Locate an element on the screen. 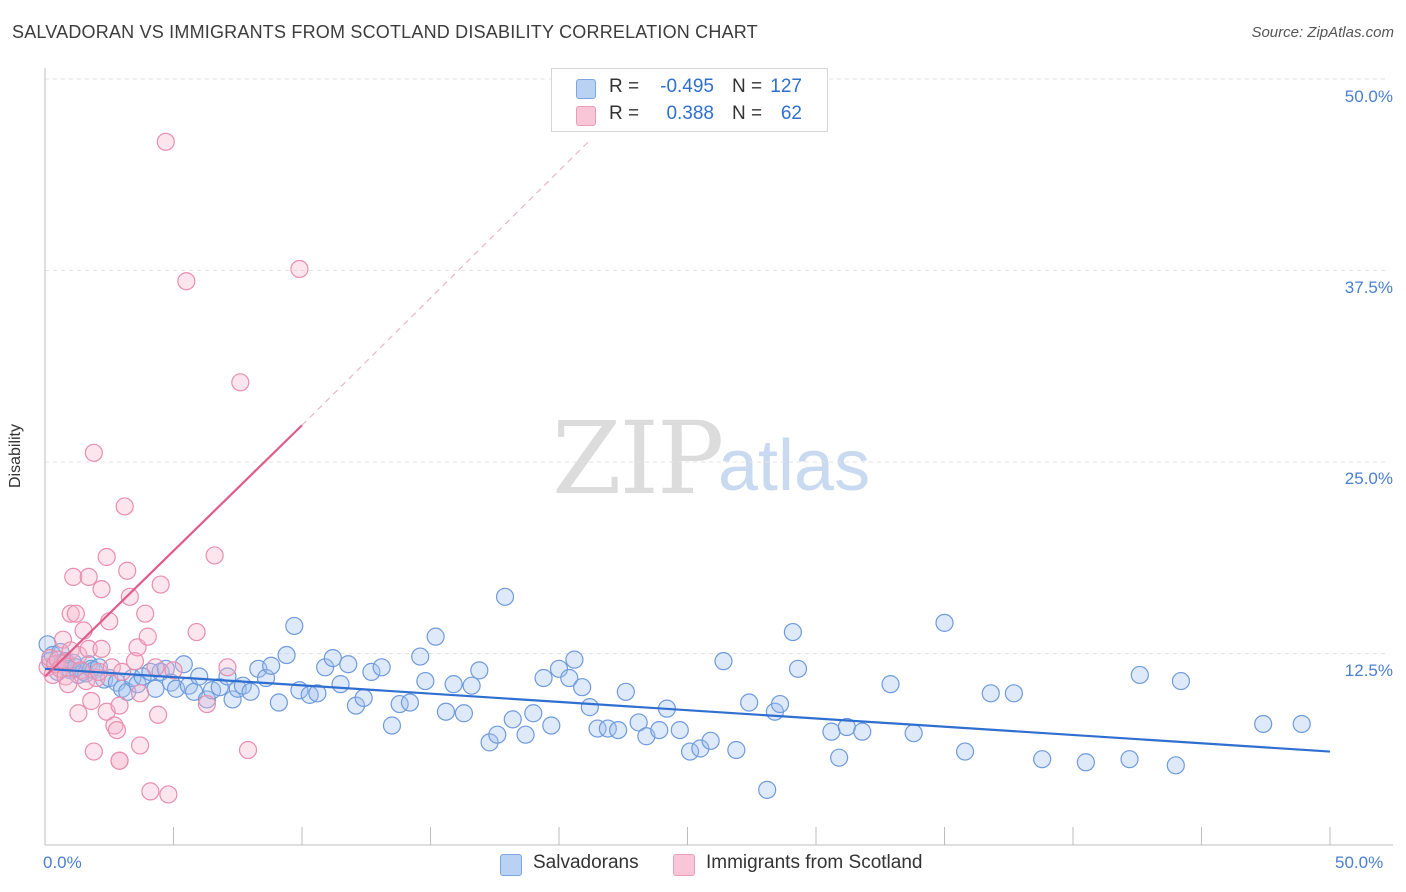  legend-n-value: 127 is located at coordinates (786, 86).